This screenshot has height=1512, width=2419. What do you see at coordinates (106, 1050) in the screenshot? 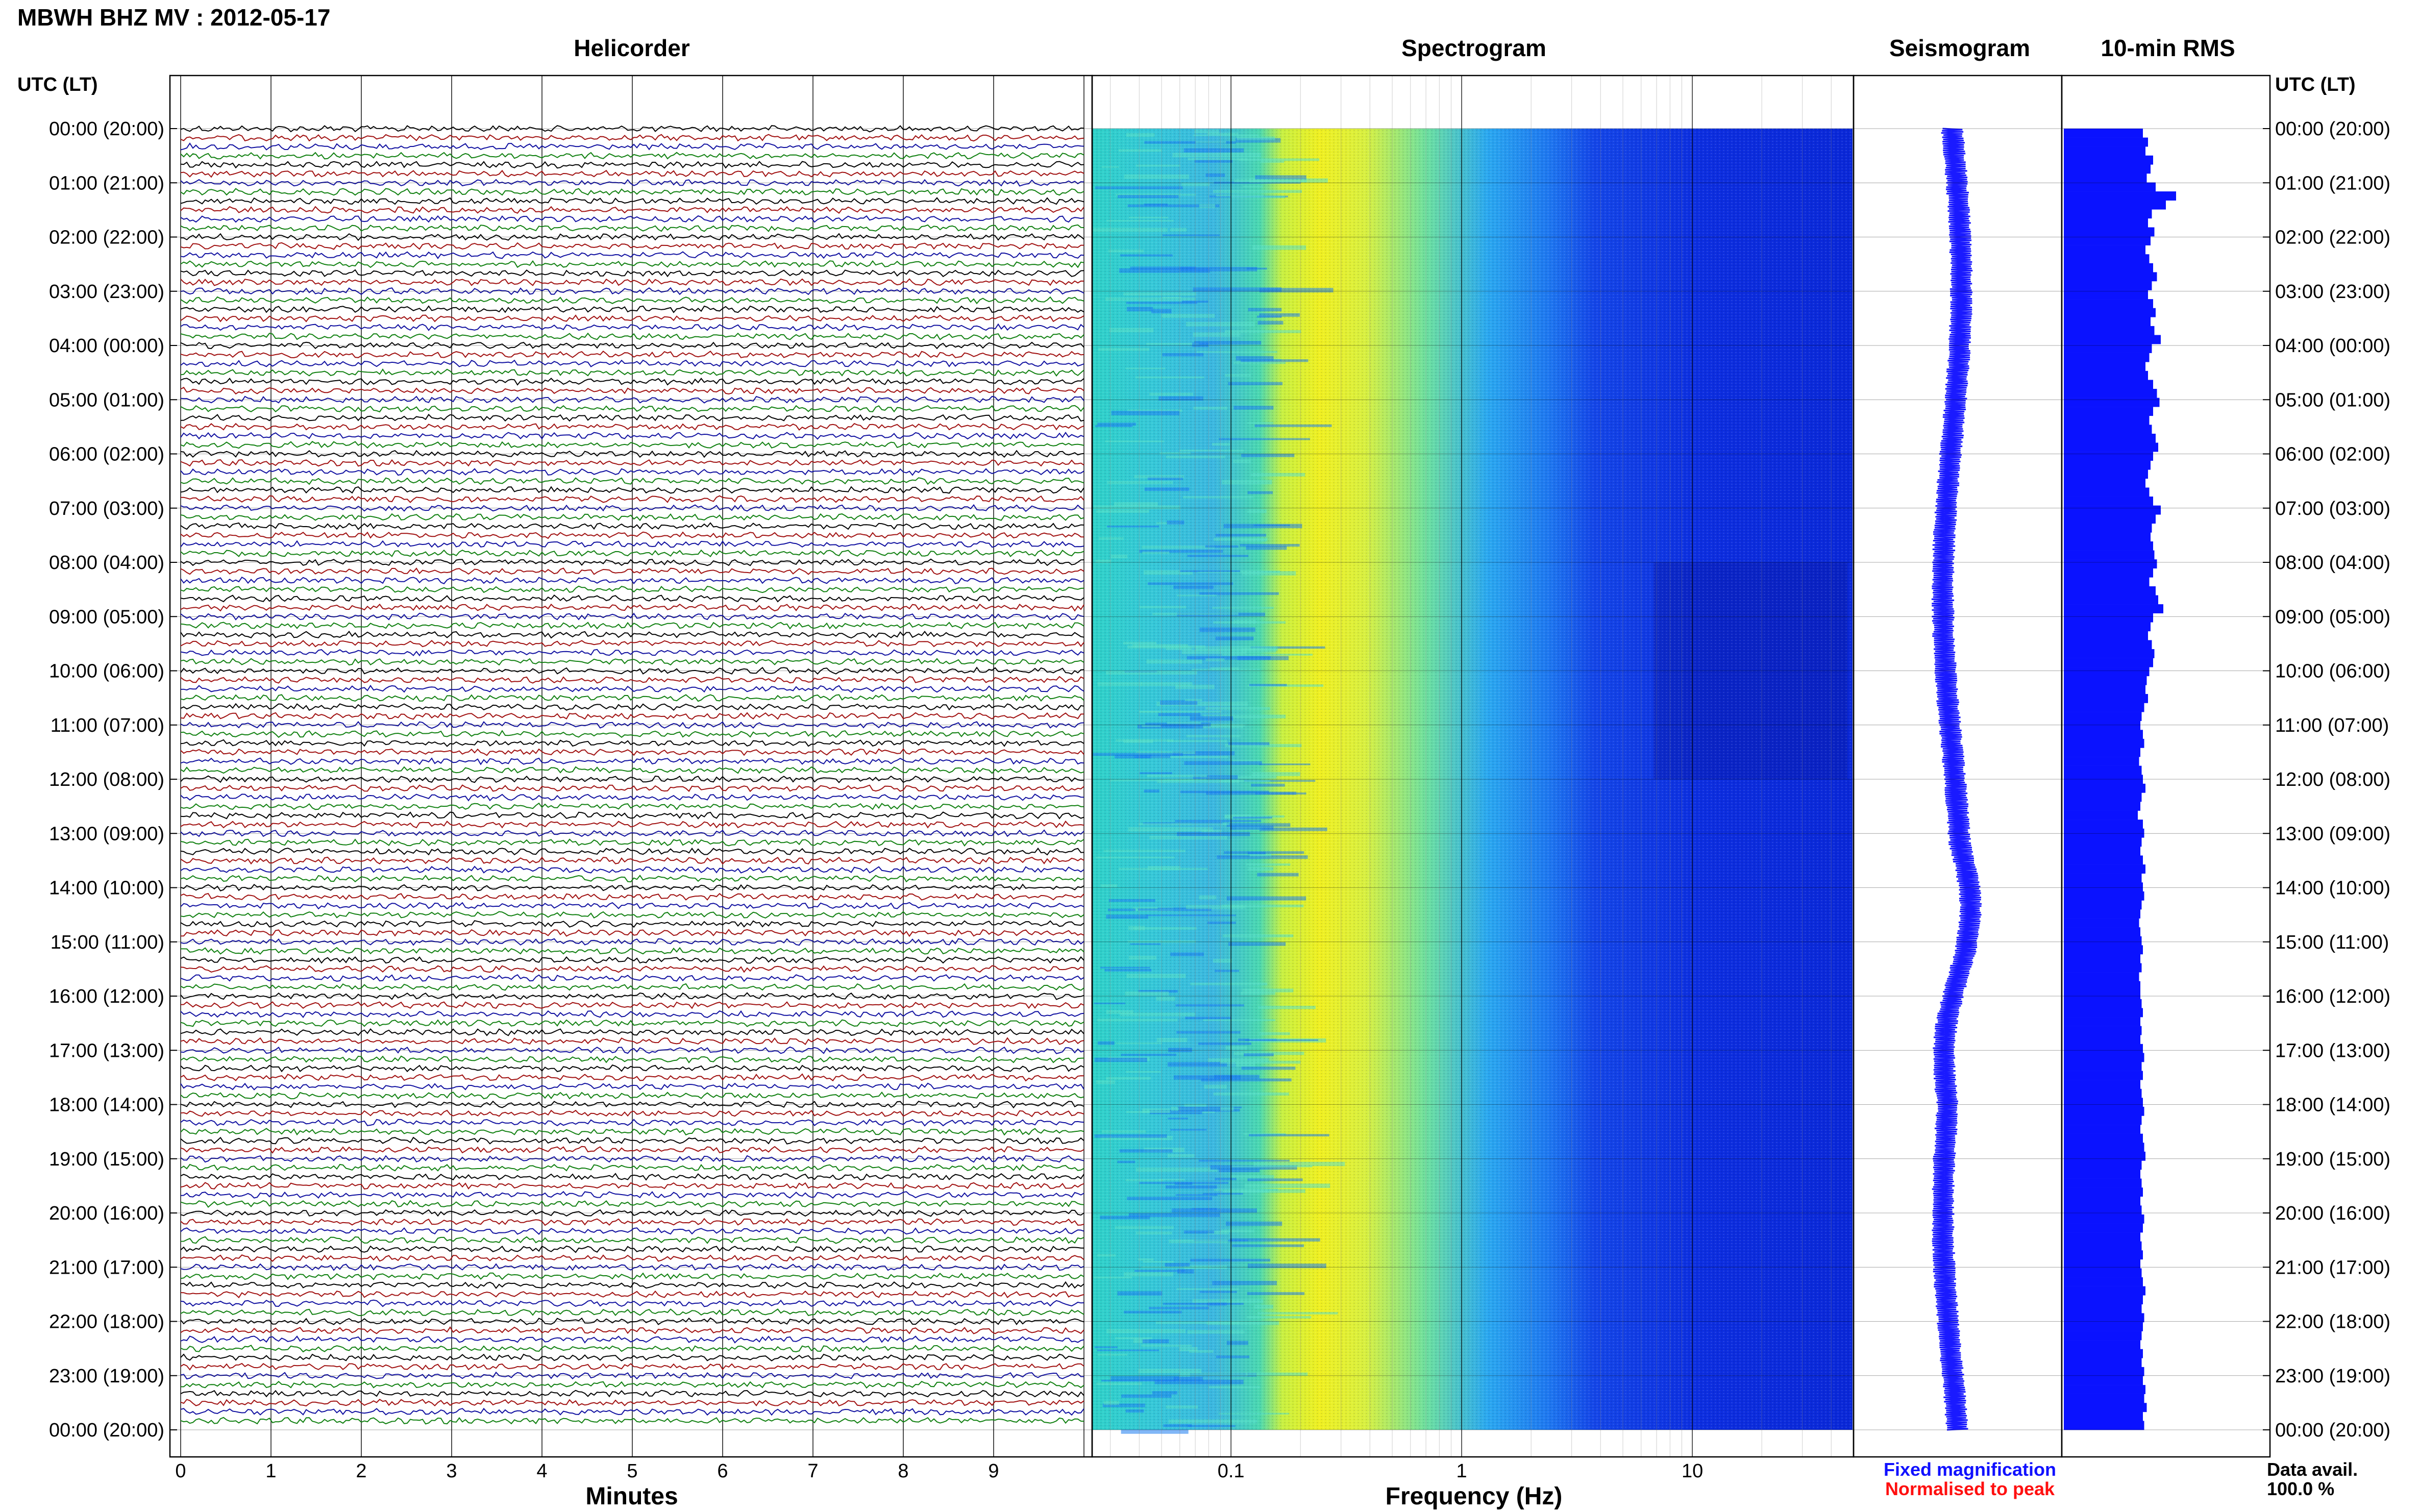
I see `time-label-left: 17:00 (13:00)` at bounding box center [106, 1050].